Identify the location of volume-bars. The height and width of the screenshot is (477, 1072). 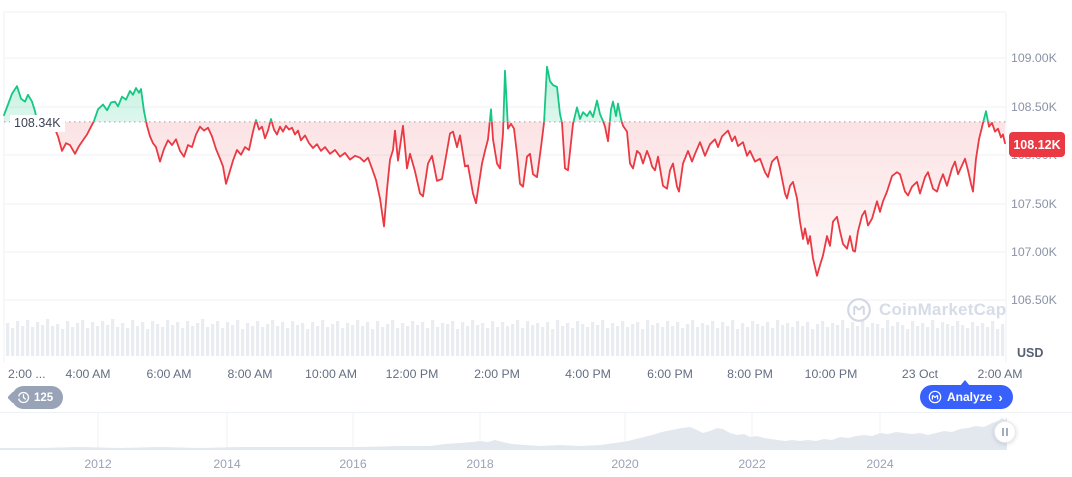
(505, 337).